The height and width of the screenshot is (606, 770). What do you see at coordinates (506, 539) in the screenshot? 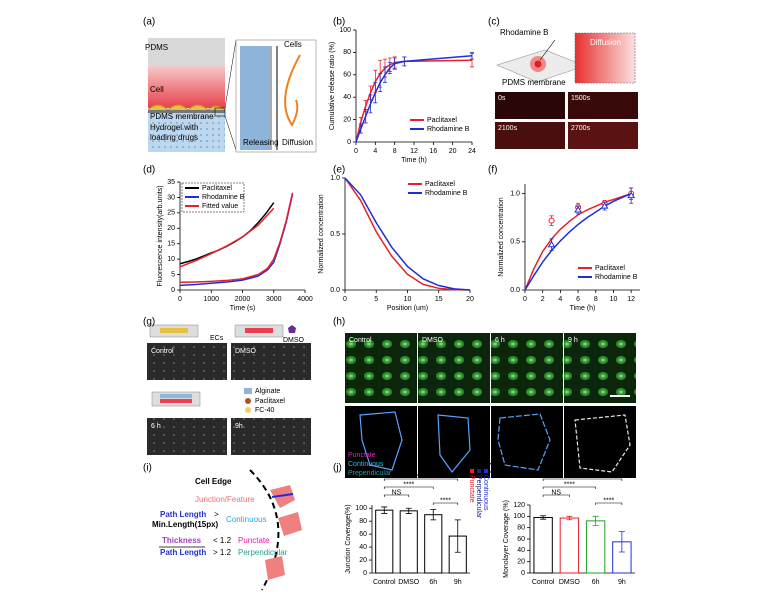
I see `y-axis-label: Monolayer Coverage (%)` at bounding box center [506, 539].